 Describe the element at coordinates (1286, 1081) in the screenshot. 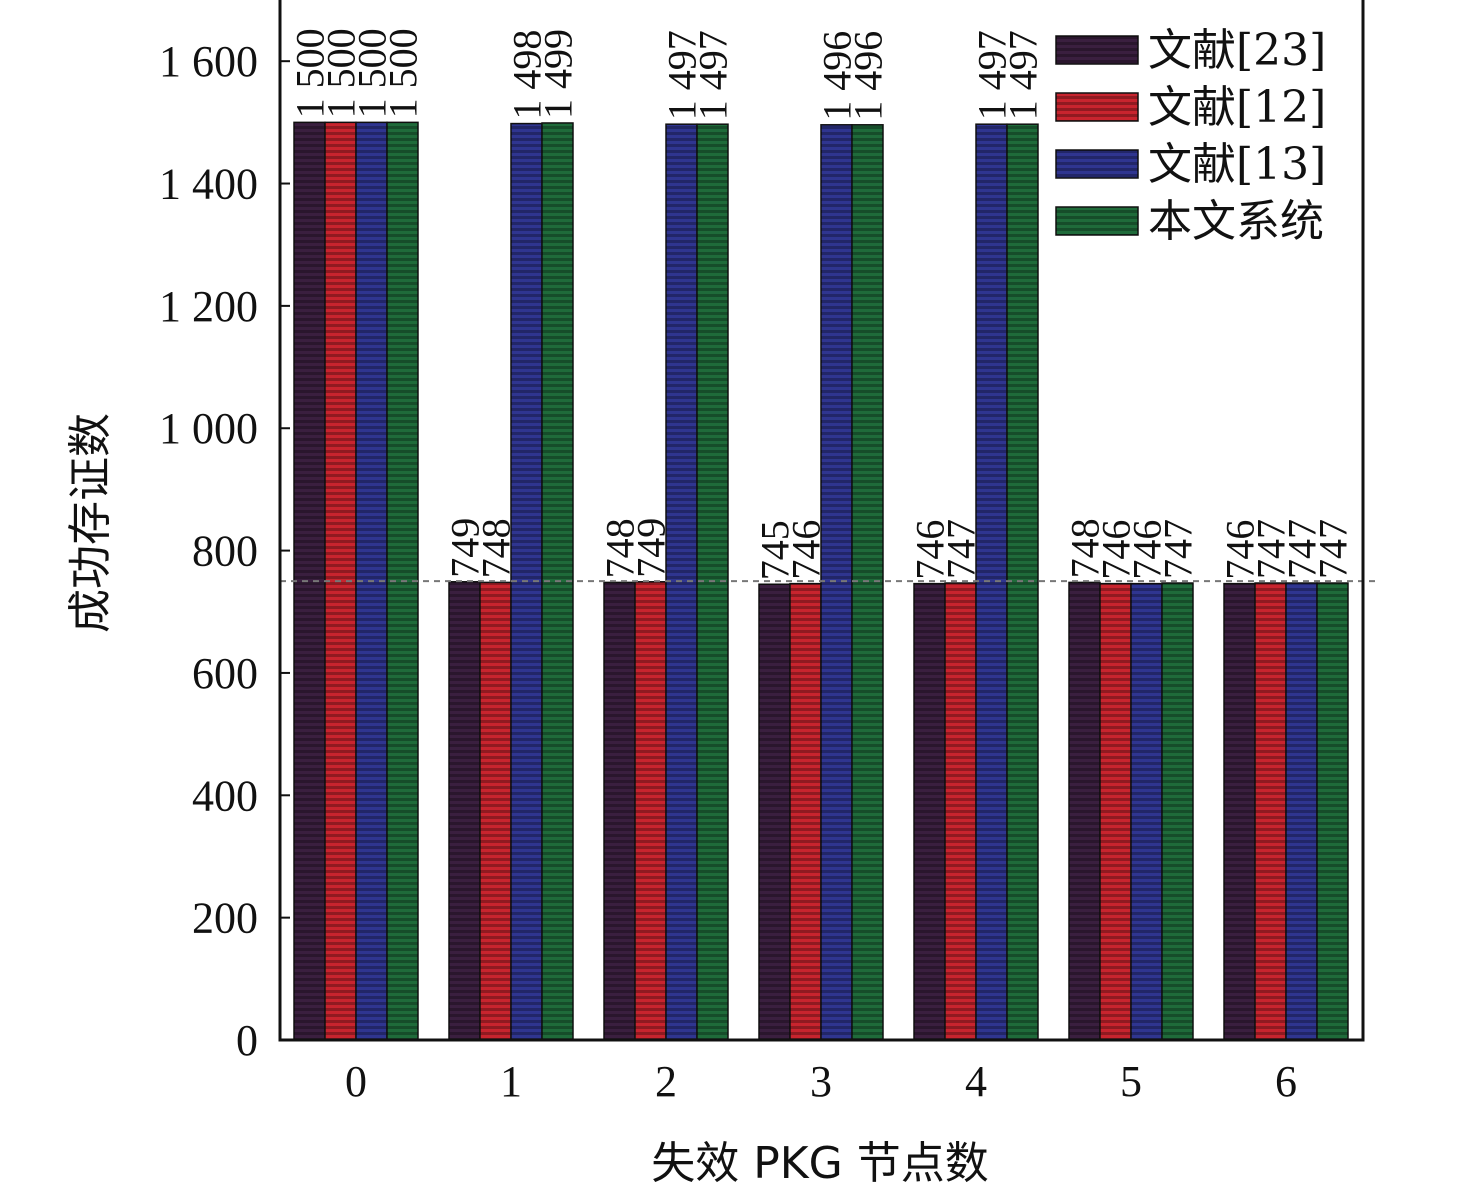

I see `x-tick-label: 6` at that location.